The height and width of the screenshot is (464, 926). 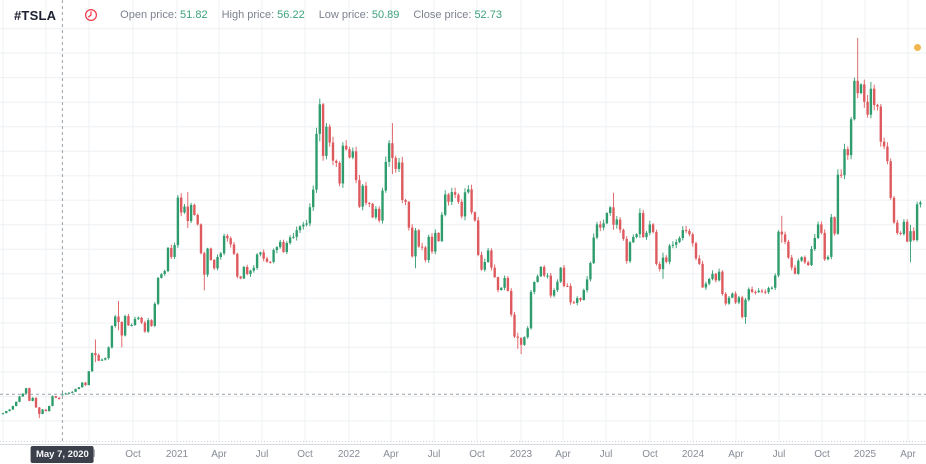 I want to click on clock-icon, so click(x=91, y=15).